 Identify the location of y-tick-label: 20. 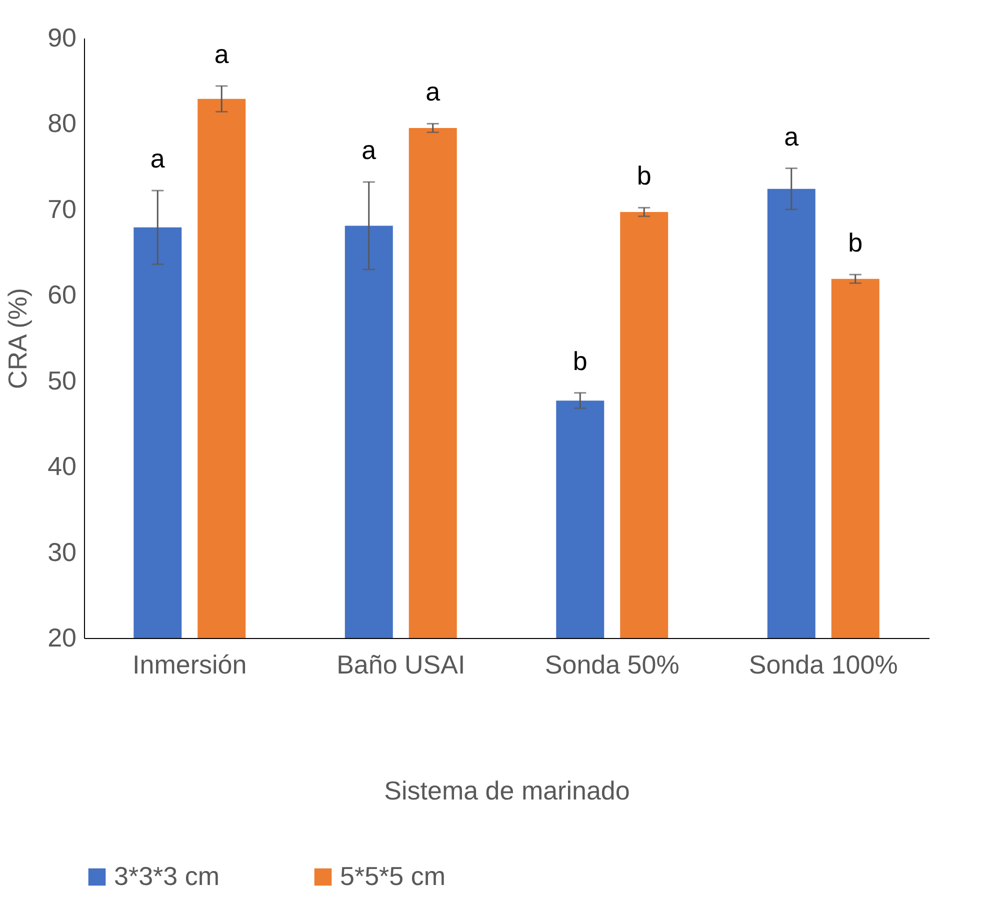
(62, 637).